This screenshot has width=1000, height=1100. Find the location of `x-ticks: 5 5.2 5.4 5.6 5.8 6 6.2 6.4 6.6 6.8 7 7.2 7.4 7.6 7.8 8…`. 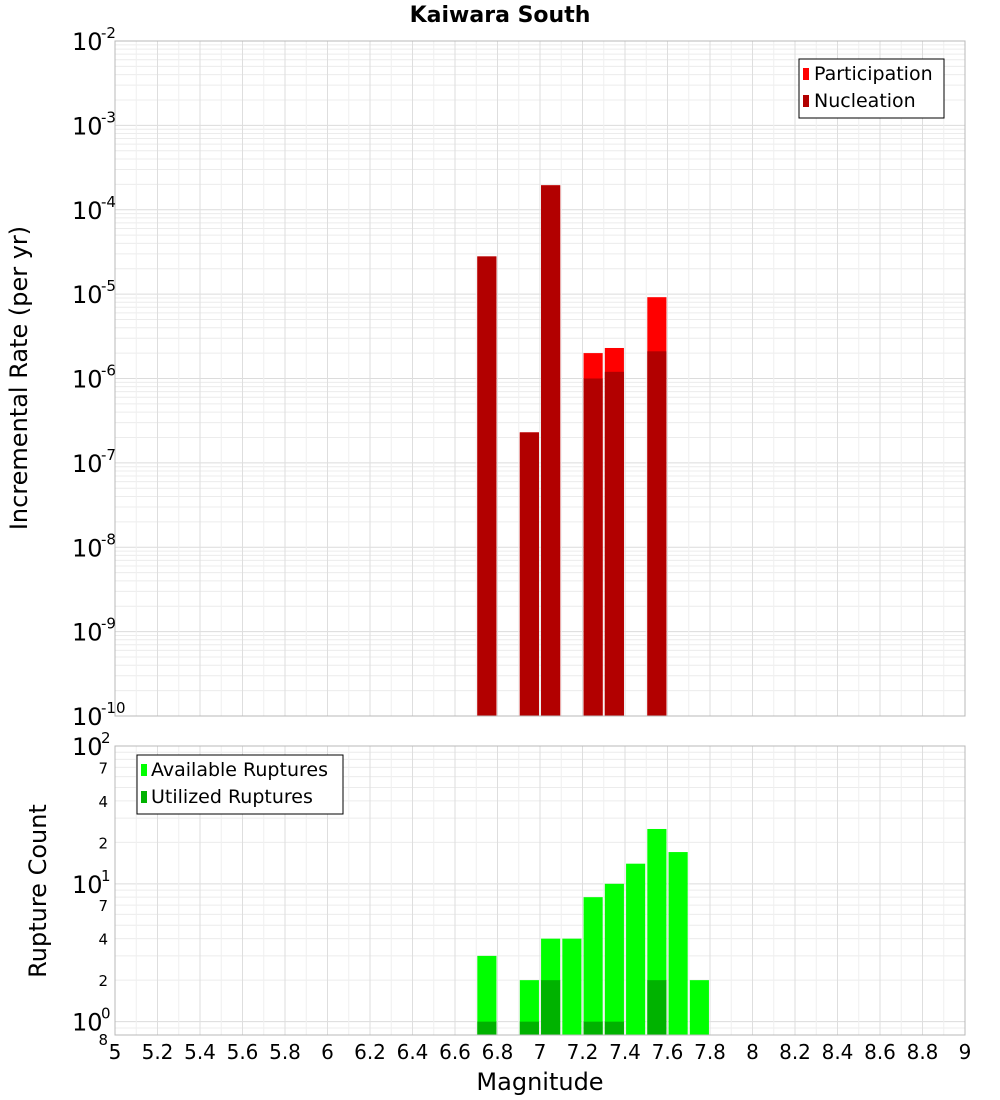

x-ticks: 5 5.2 5.4 5.6 5.8 6 6.2 6.4 6.6 6.8 7 7.2 7.4 7.6 7.8 8… is located at coordinates (540, 1052).